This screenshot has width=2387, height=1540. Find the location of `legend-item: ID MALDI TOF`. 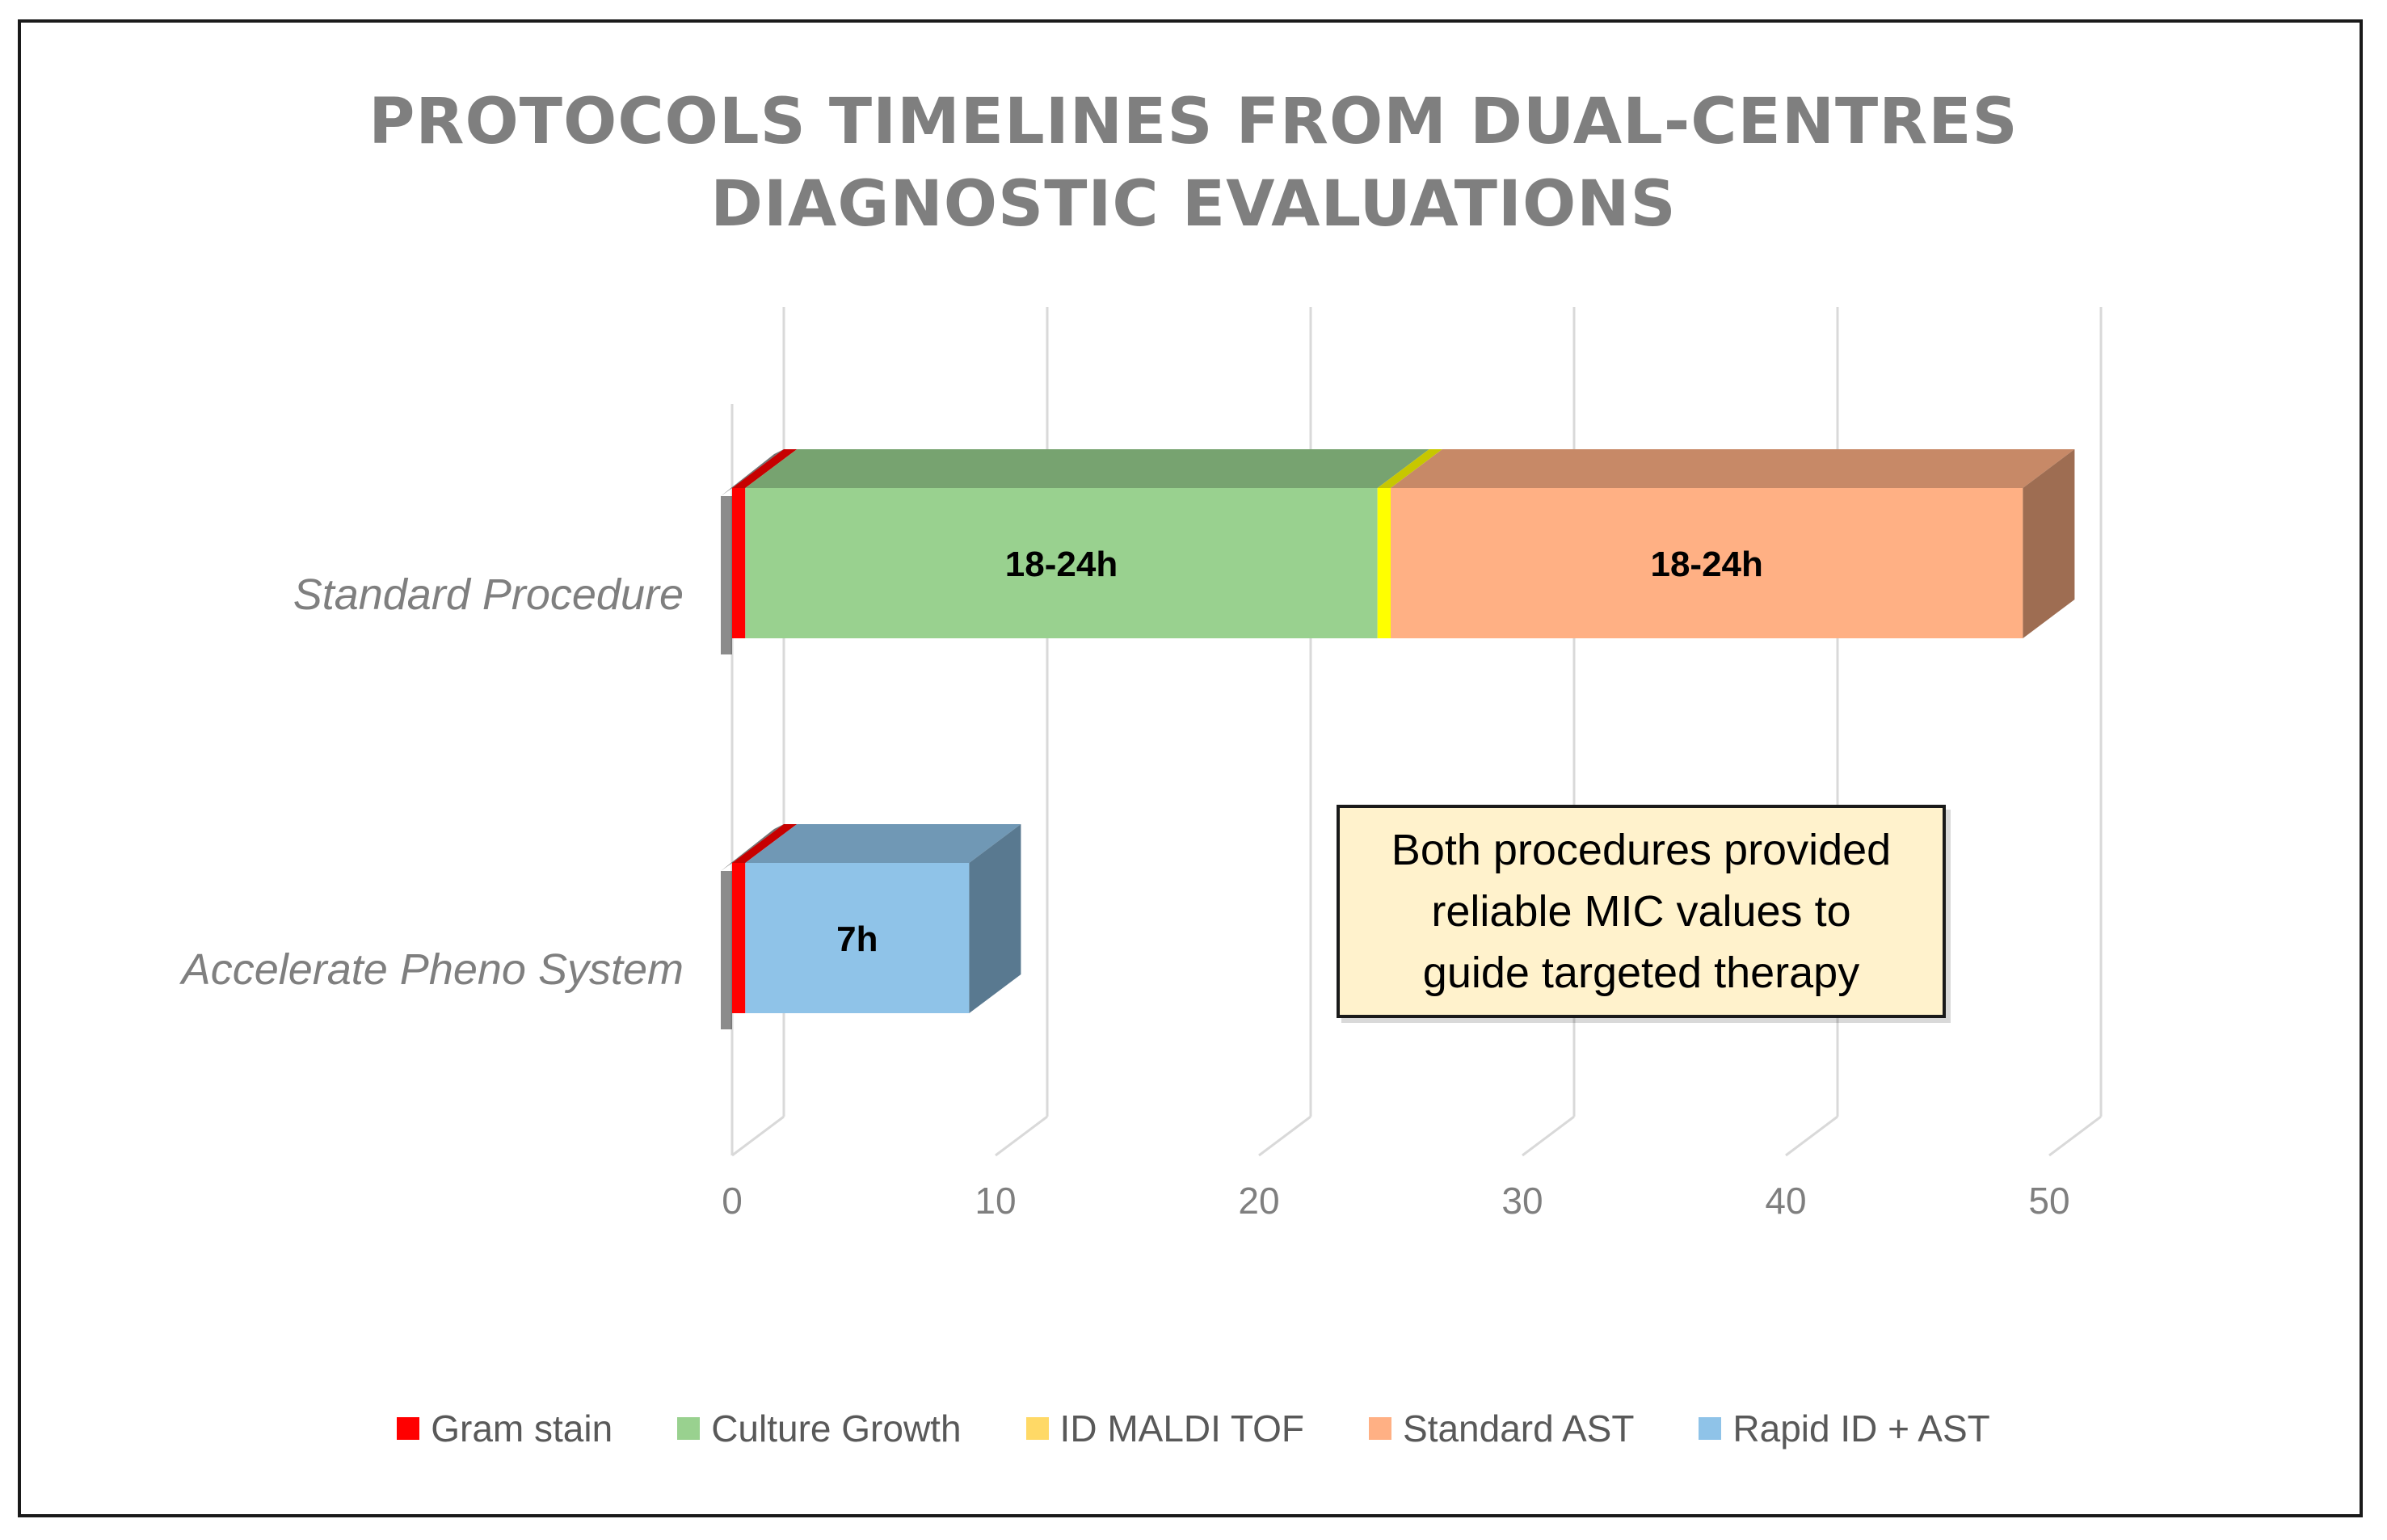

legend-item: ID MALDI TOF is located at coordinates (1165, 1428).